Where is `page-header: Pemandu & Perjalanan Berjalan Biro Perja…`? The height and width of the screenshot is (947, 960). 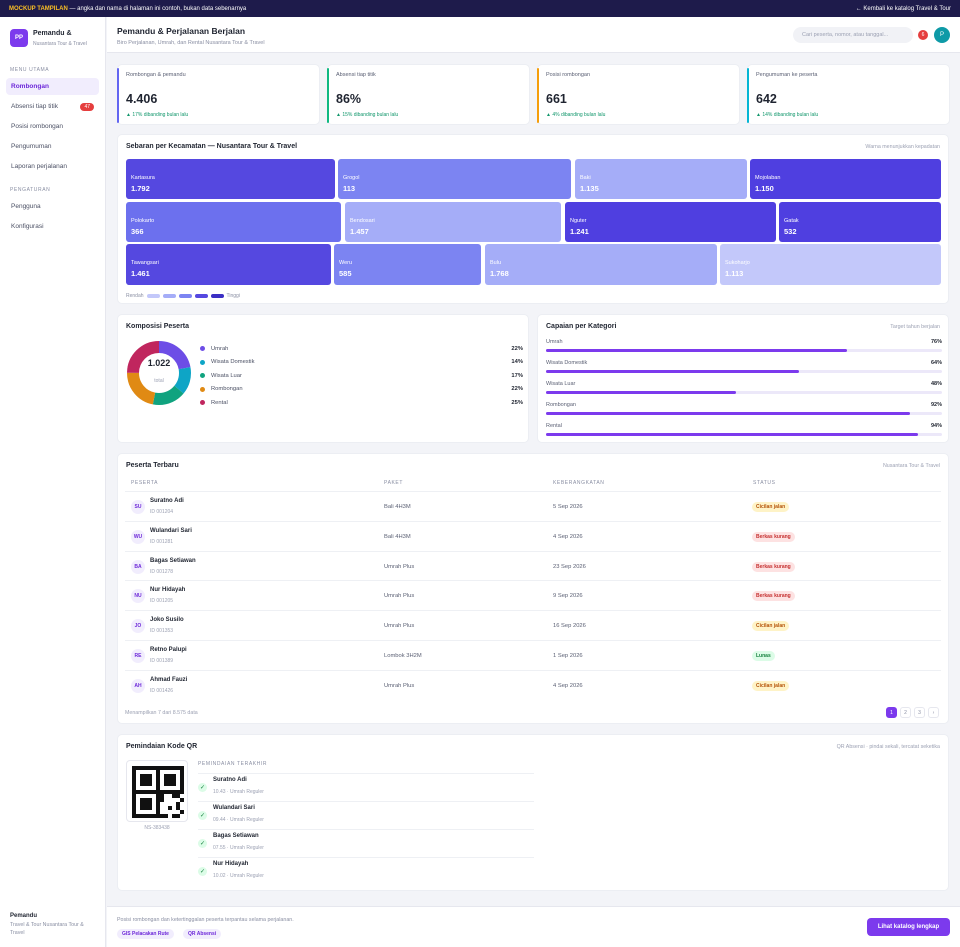
page-header: Pemandu & Perjalanan Berjalan Biro Perja… is located at coordinates (533, 35).